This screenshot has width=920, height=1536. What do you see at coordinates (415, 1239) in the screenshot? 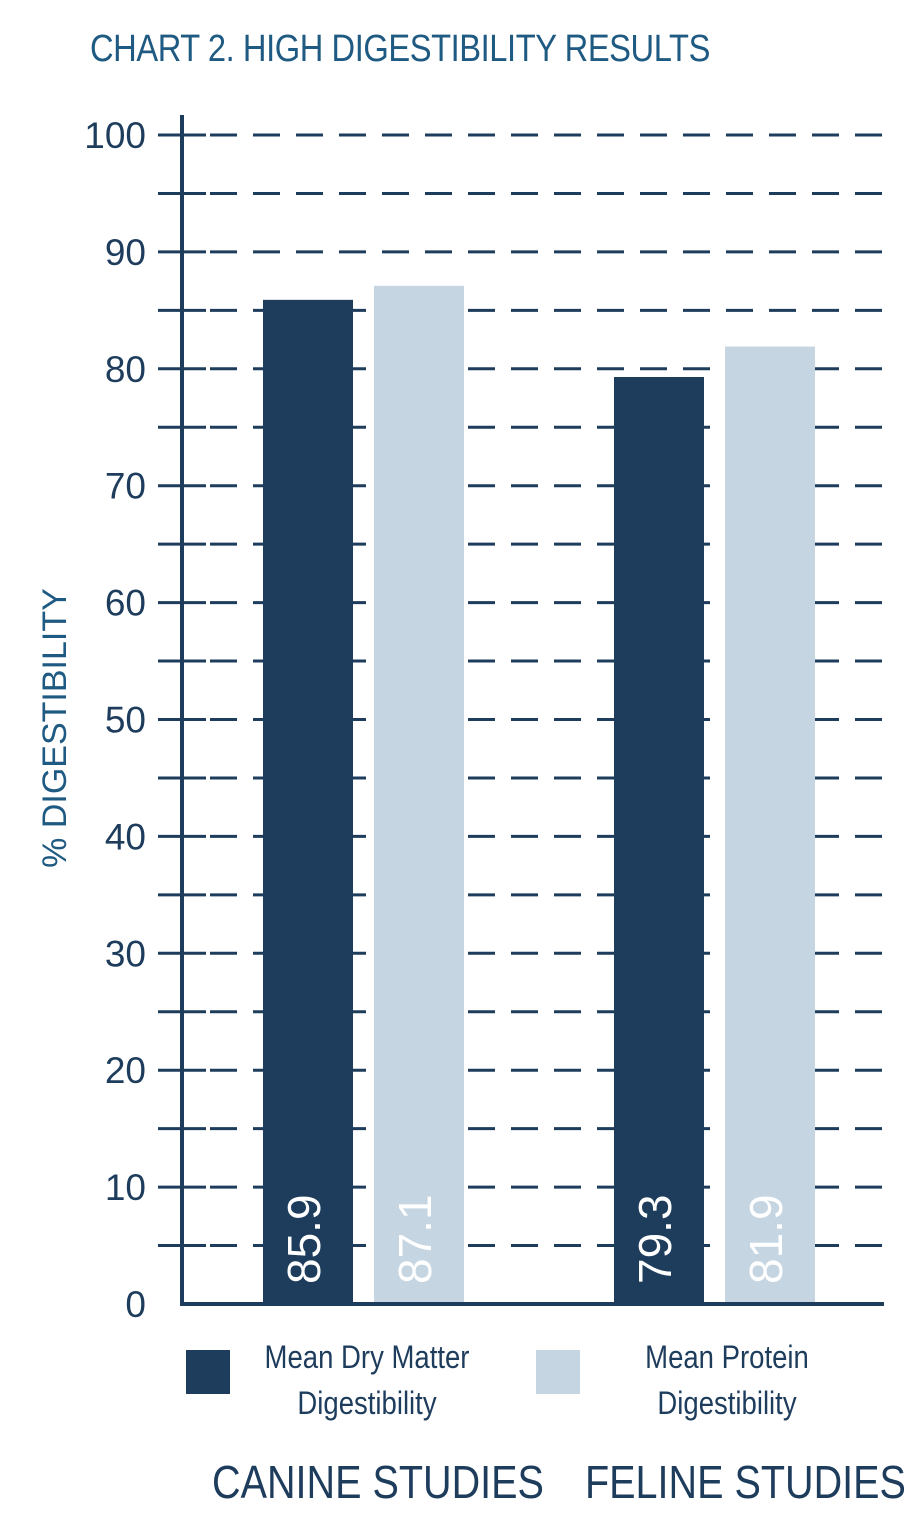
I see `bar-value-label: 87.1` at bounding box center [415, 1239].